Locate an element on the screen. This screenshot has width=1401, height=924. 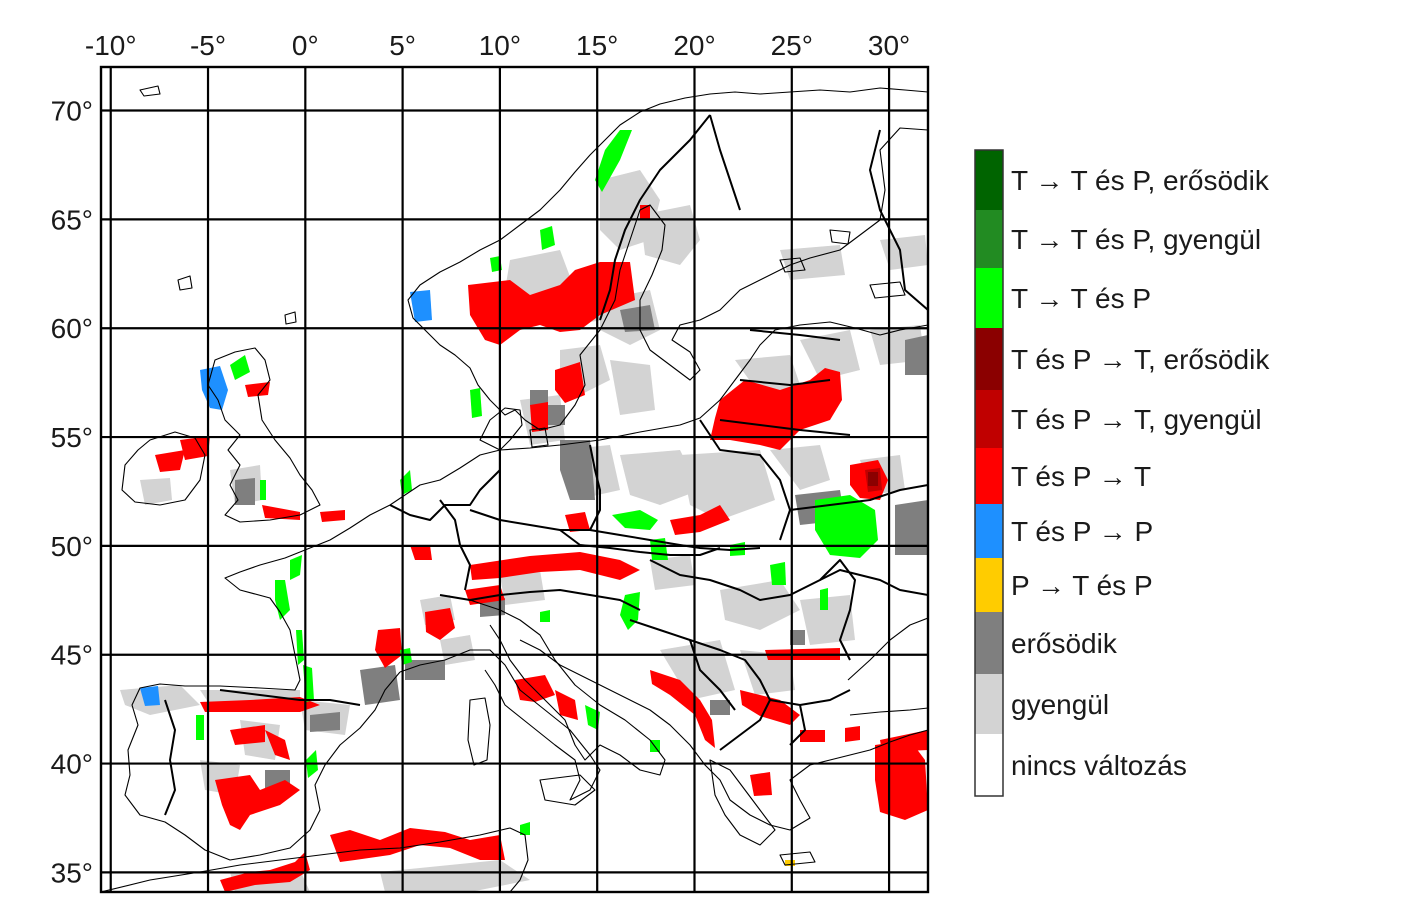
latitude-tick-labels: 70° 65° 60° 55° 50° 45° 40° 35° is located at coordinates (72, 492).